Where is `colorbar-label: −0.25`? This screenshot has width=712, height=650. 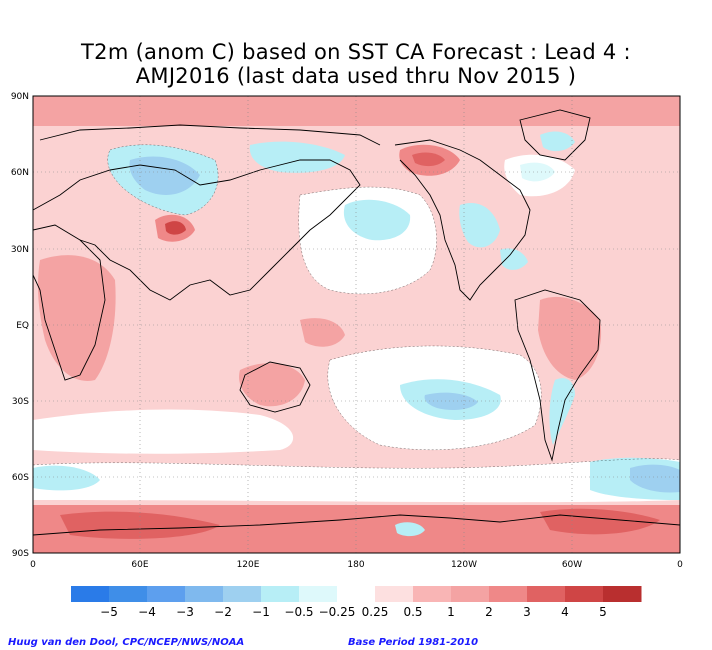
colorbar-label: −0.25 is located at coordinates (337, 612).